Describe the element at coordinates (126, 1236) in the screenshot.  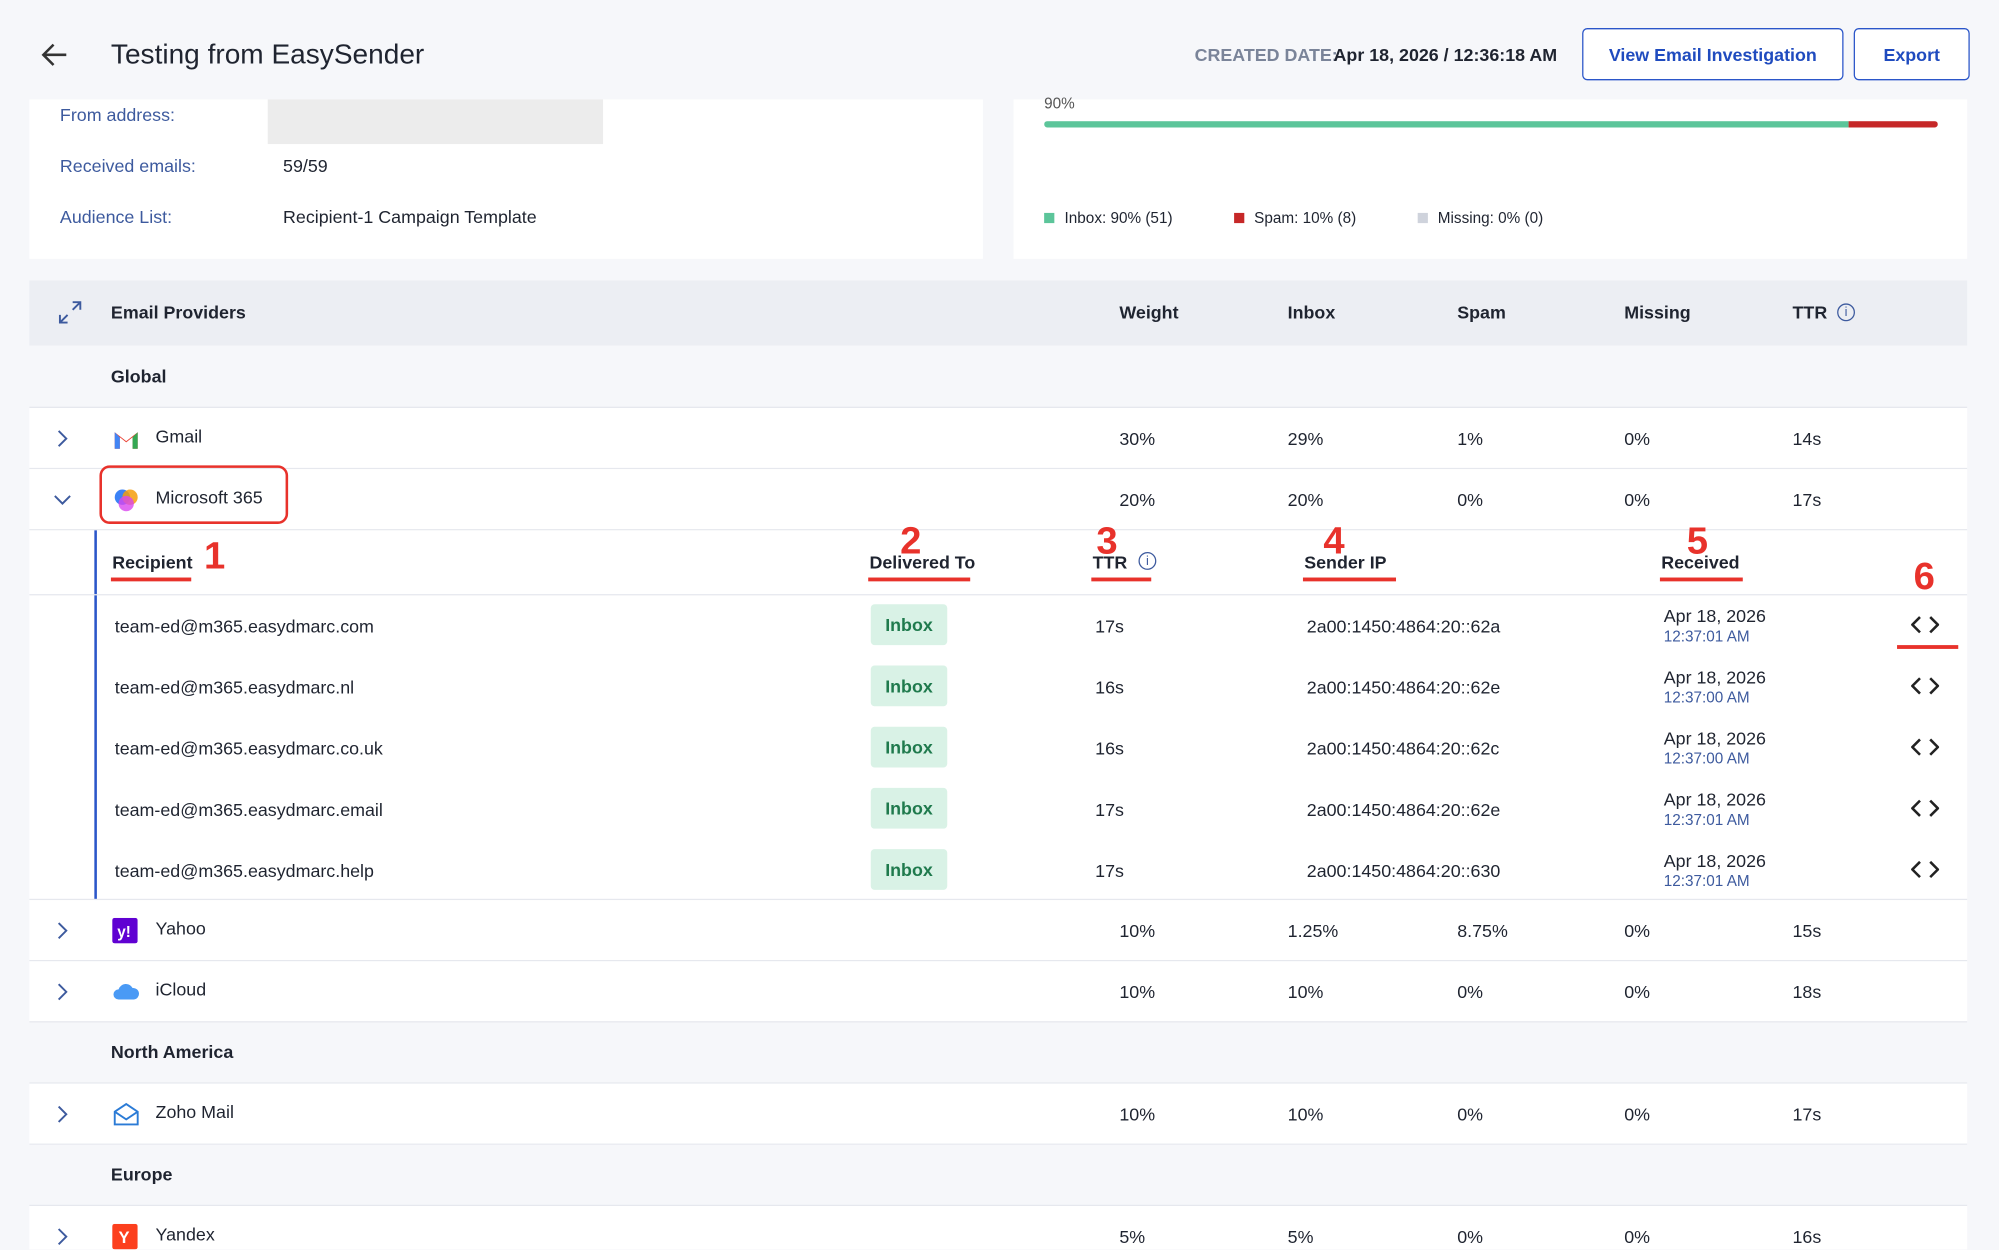
I see `provider-icon: Y` at that location.